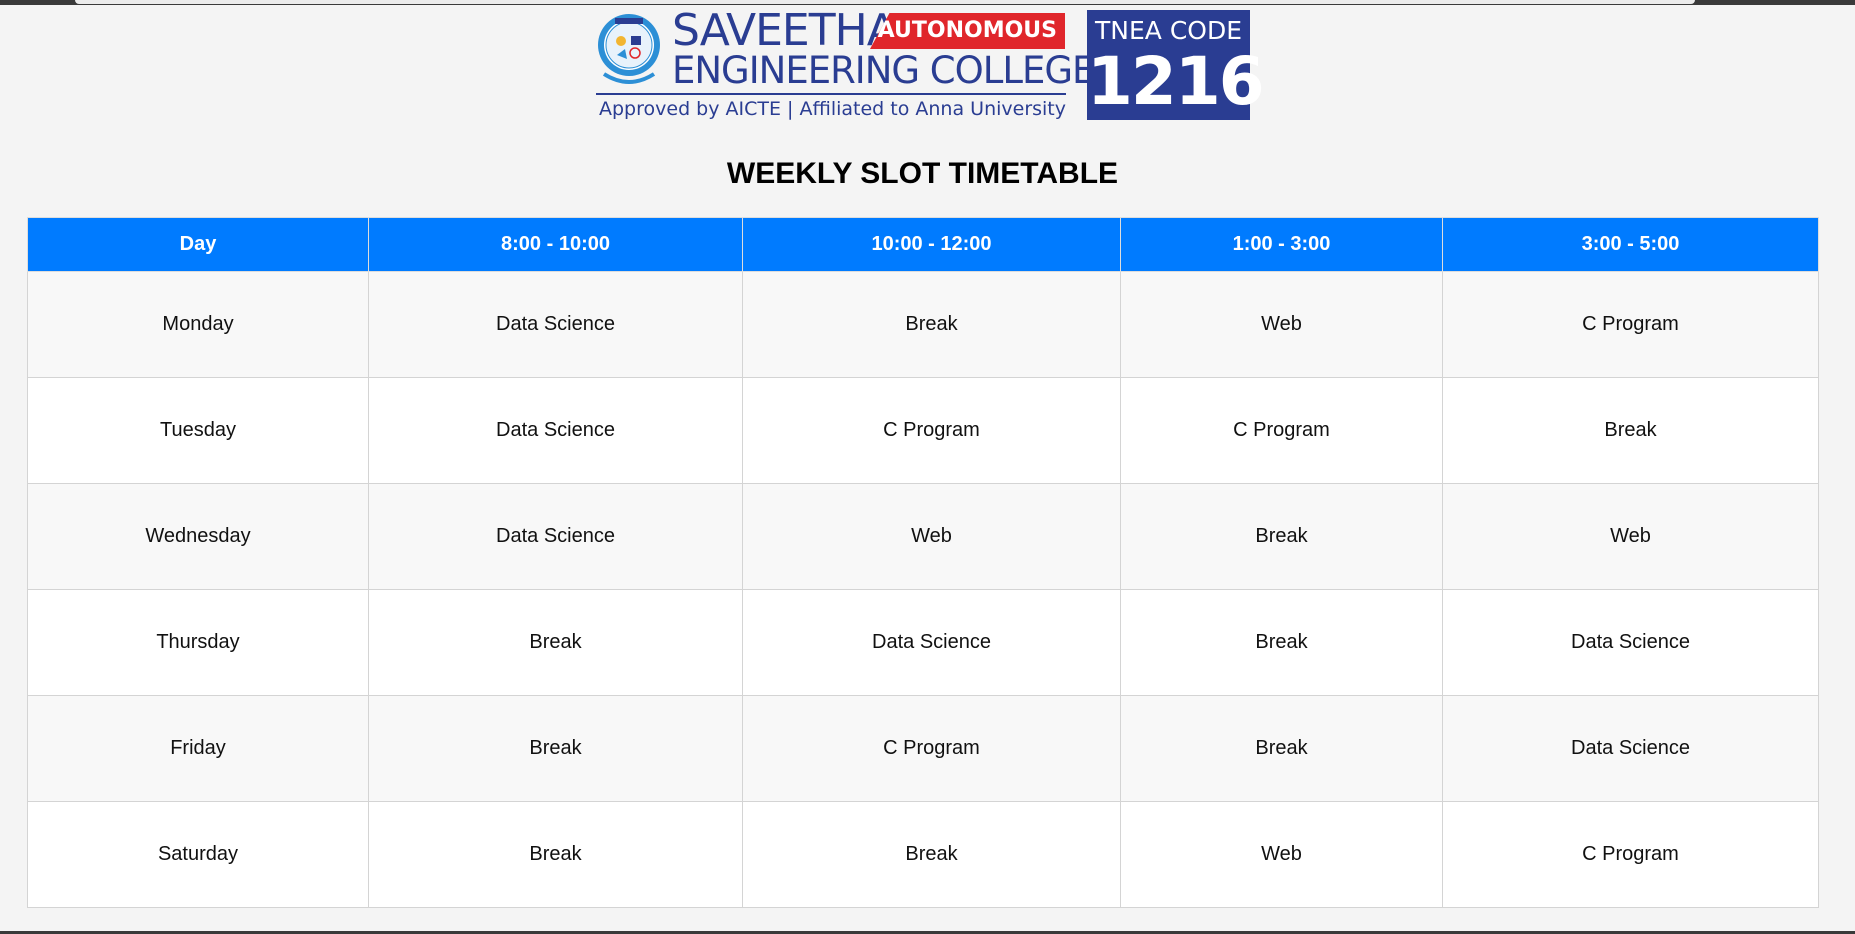 The width and height of the screenshot is (1855, 934). What do you see at coordinates (967, 31) in the screenshot?
I see `autonomous-badge: AUTONOMOUS` at bounding box center [967, 31].